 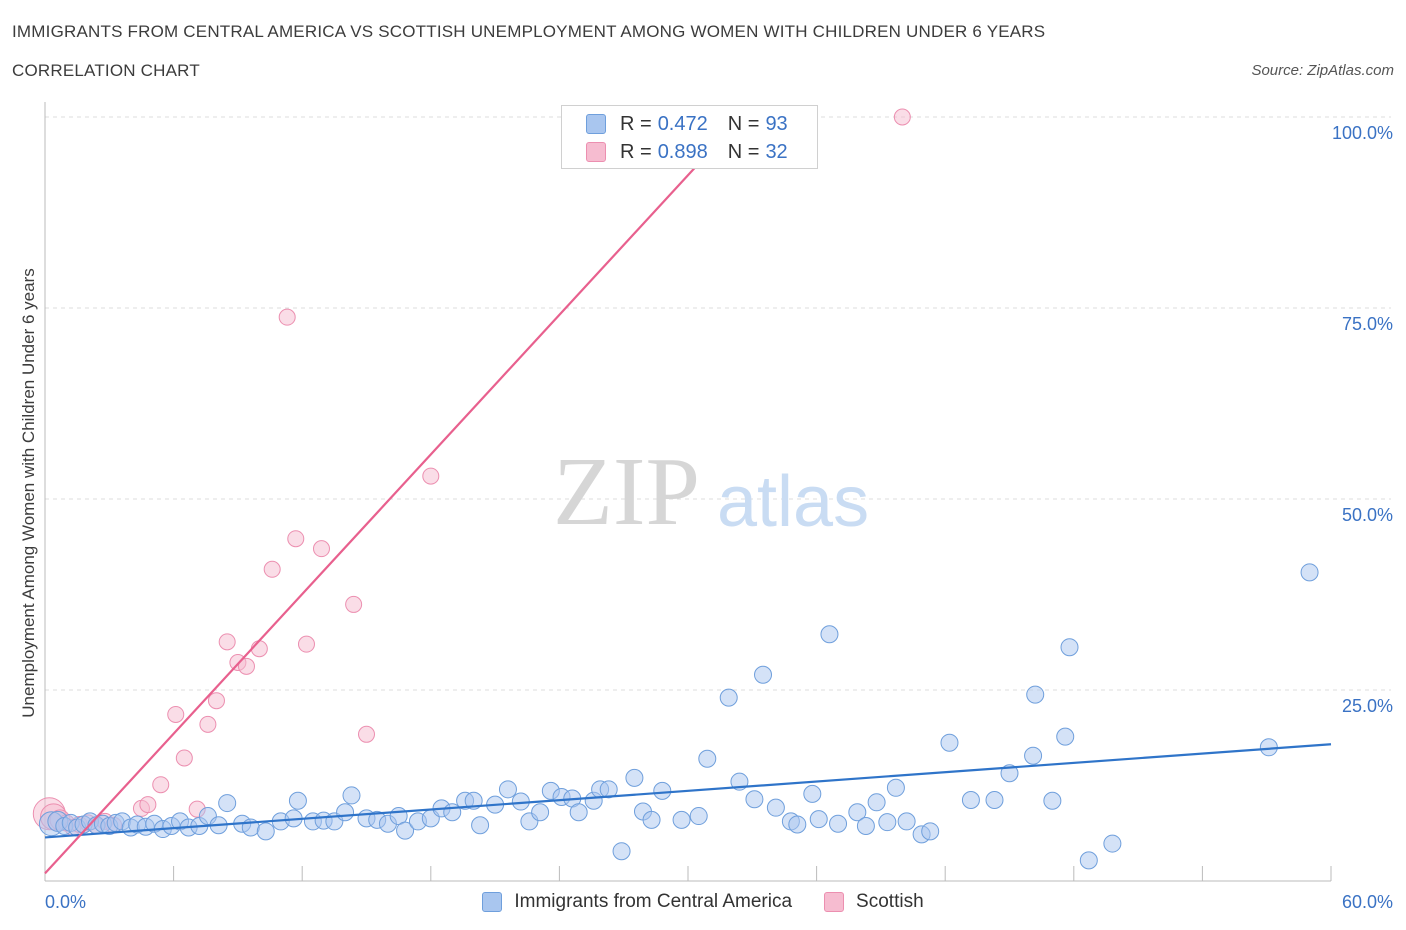 I want to click on stats-legend: R = 0.472 N = 93 R = 0.898 N = 32, so click(x=689, y=137).